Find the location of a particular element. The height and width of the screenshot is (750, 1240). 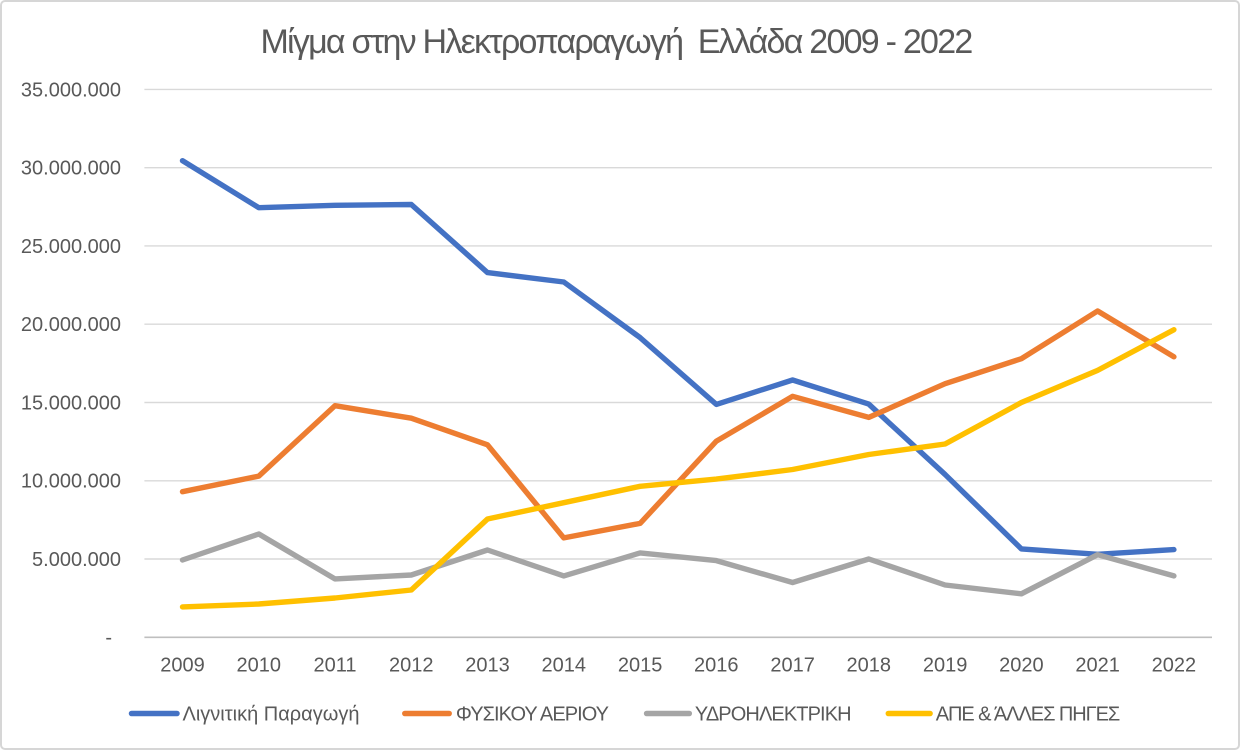

svg-text: 2015 is located at coordinates (640, 666).